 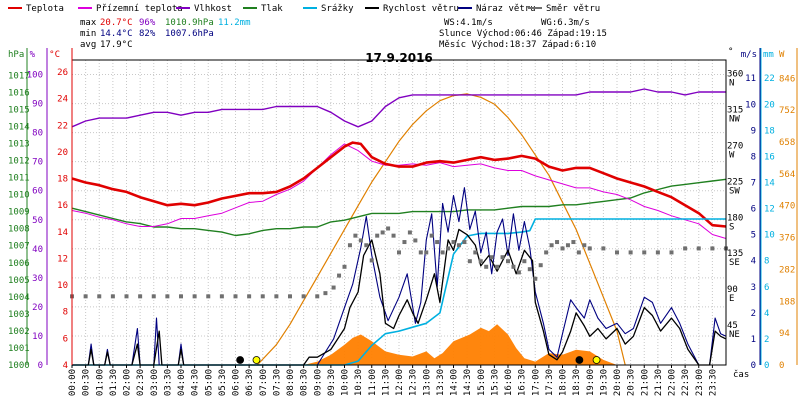 I want to click on axis-direction-tick-label: 270, so click(x=735, y=146).